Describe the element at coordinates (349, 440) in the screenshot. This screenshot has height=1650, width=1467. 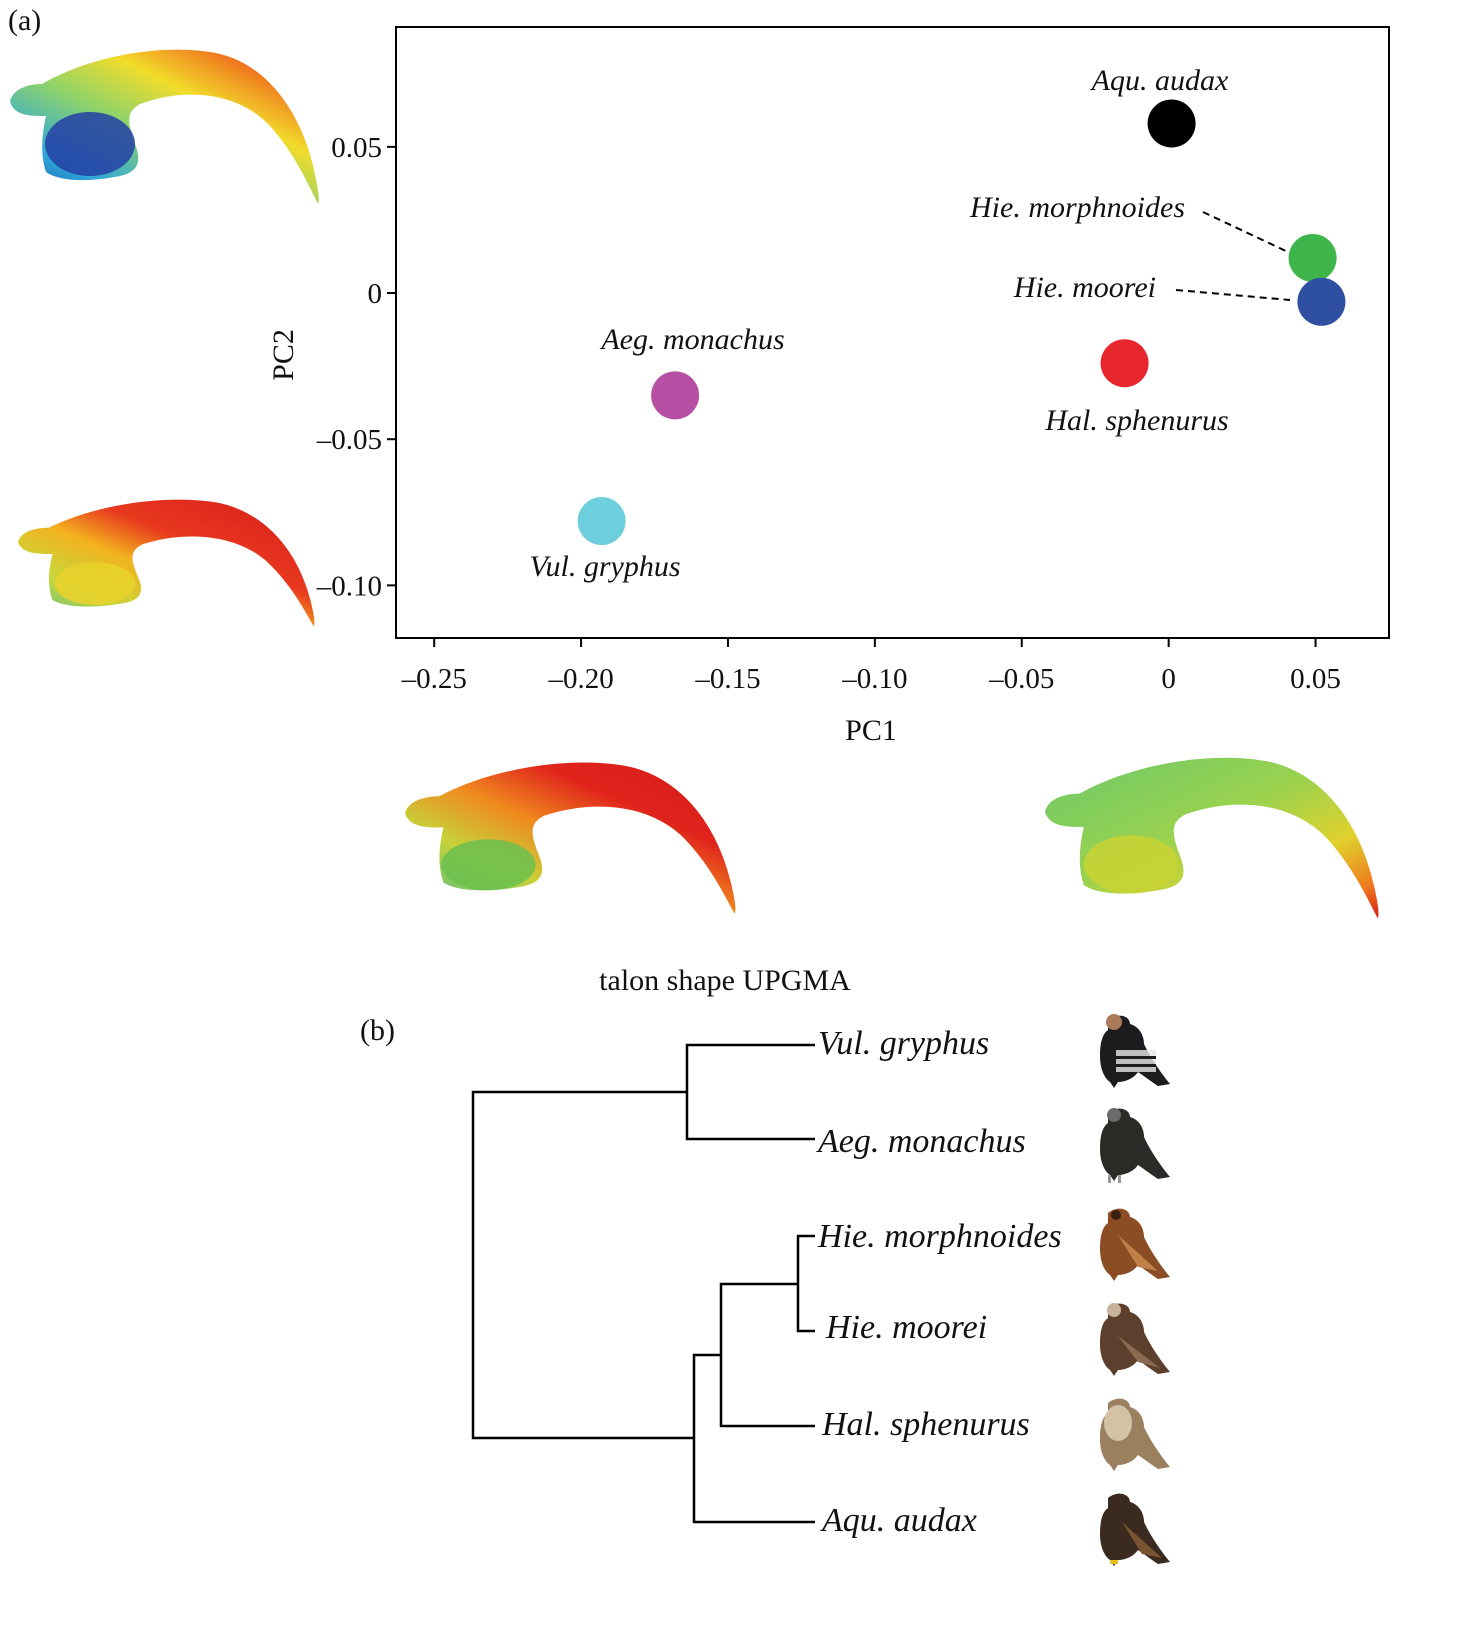
I see `y-tick-label: –0.05` at that location.